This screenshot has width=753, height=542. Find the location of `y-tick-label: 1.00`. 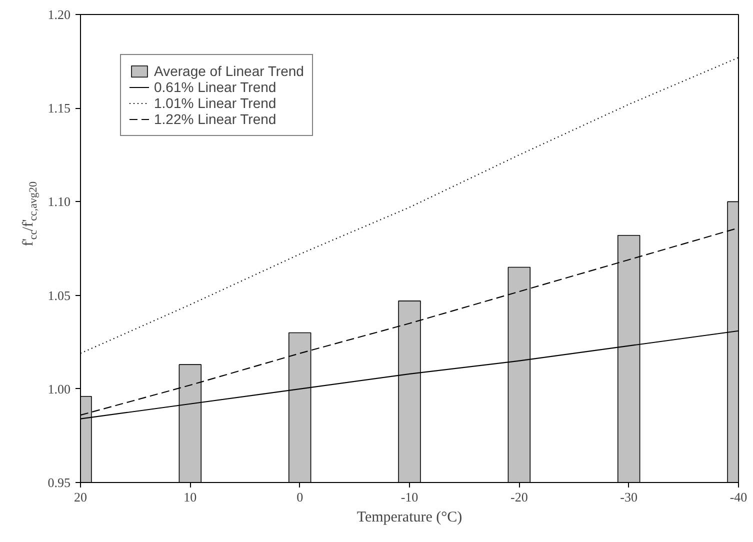

y-tick-label: 1.00 is located at coordinates (59, 388).